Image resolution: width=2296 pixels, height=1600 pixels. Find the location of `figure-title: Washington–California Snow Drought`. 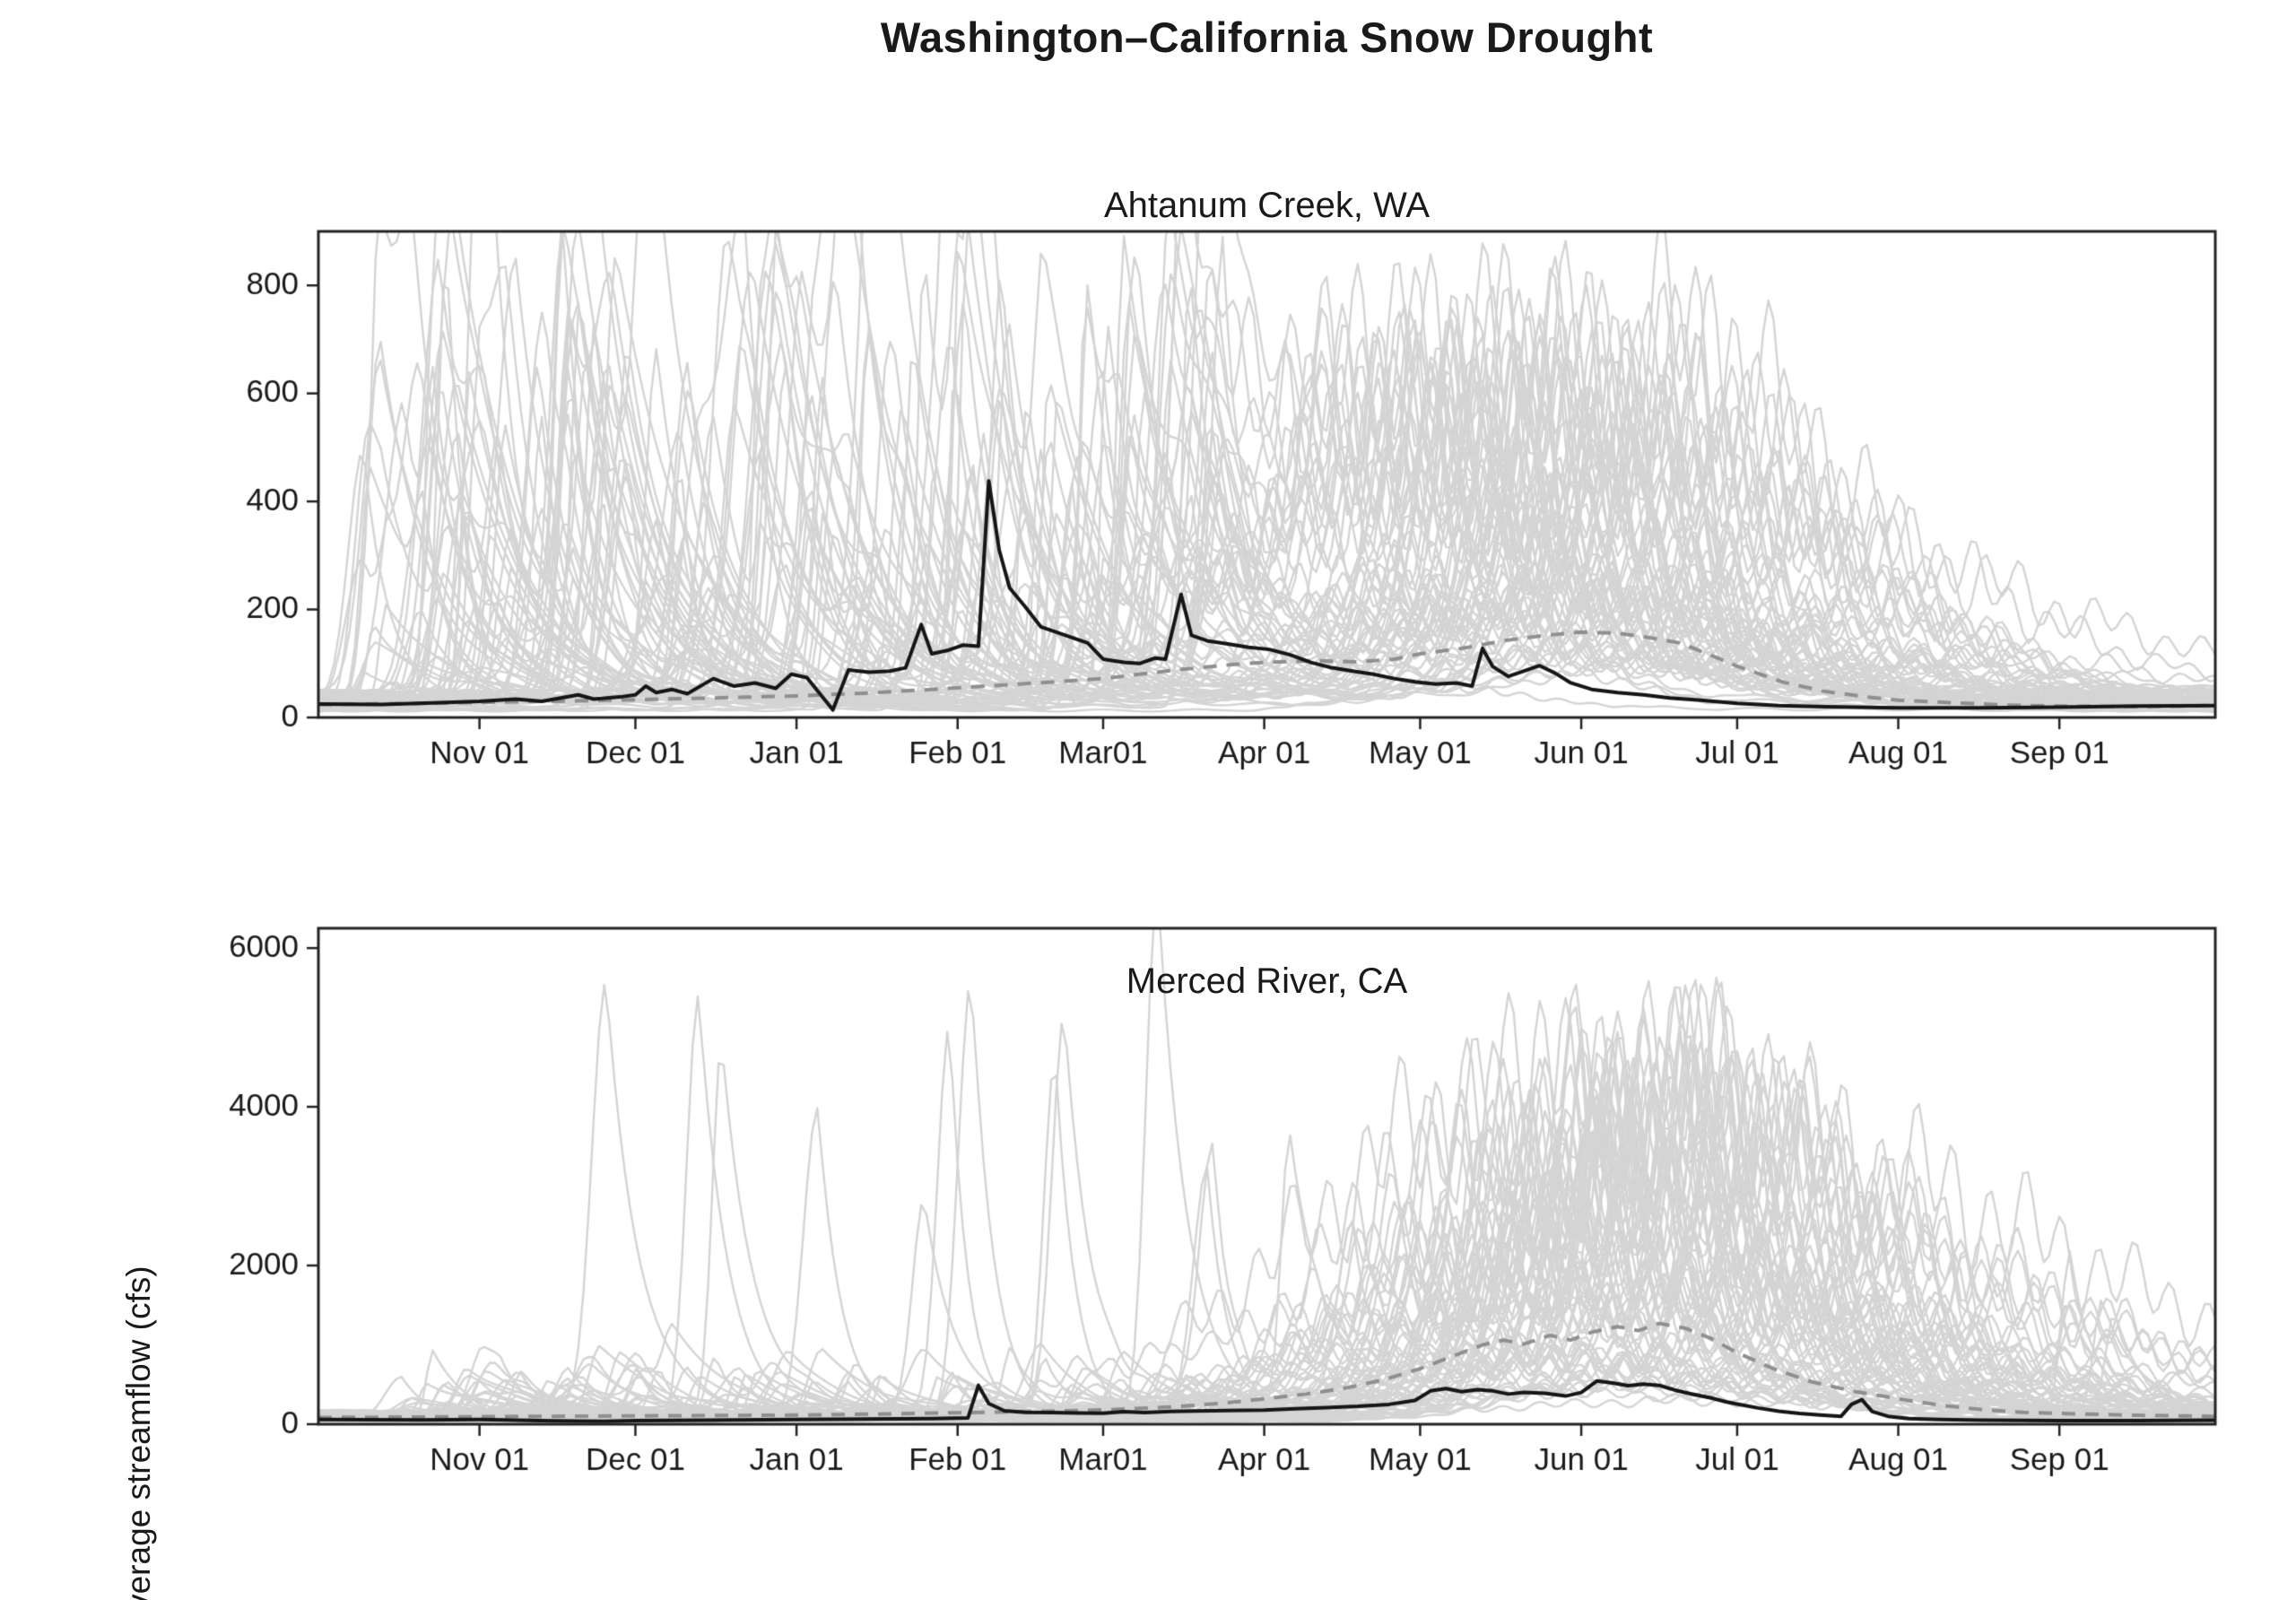

figure-title: Washington–California Snow Drought is located at coordinates (1267, 37).